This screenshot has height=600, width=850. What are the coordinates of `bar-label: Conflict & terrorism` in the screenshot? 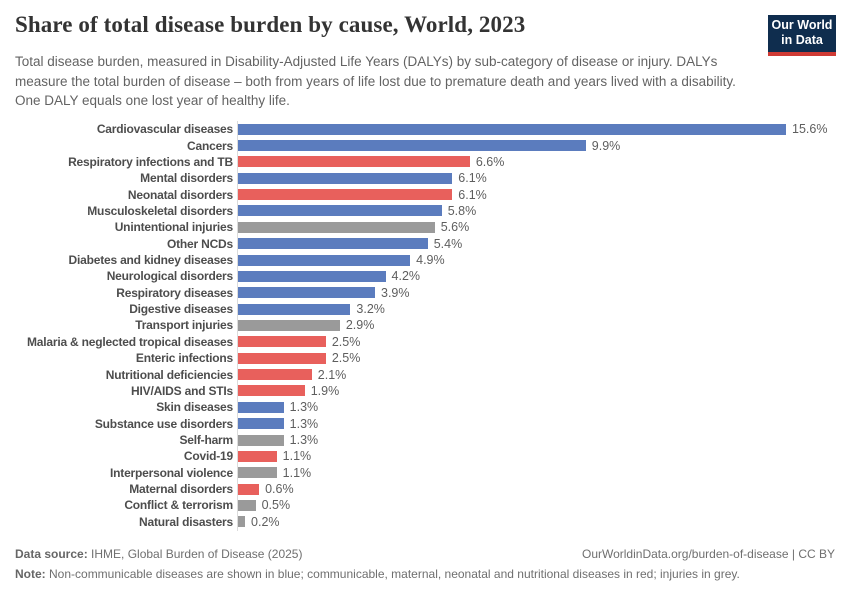 It's located at (178, 505).